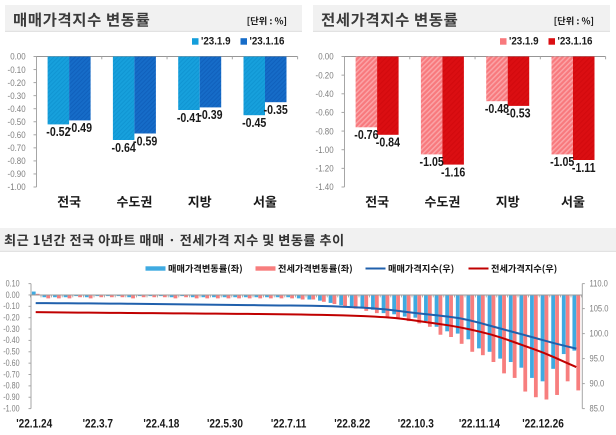 The width and height of the screenshot is (616, 435). Describe the element at coordinates (543, 423) in the screenshot. I see `svg-text: '22.12.26` at that location.